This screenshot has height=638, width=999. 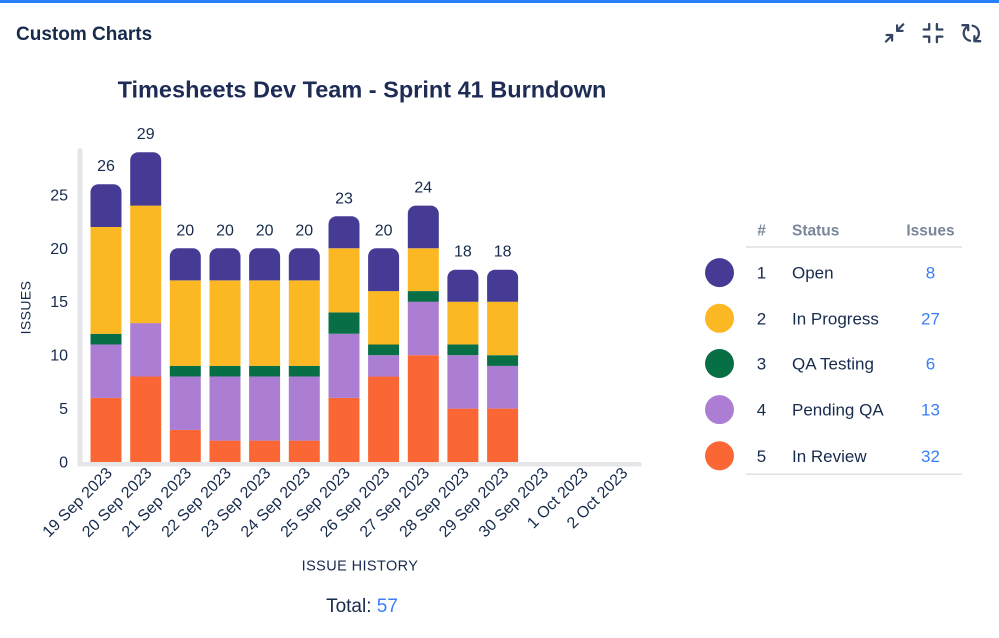 What do you see at coordinates (833, 364) in the screenshot?
I see `svg-text: QA Testing` at bounding box center [833, 364].